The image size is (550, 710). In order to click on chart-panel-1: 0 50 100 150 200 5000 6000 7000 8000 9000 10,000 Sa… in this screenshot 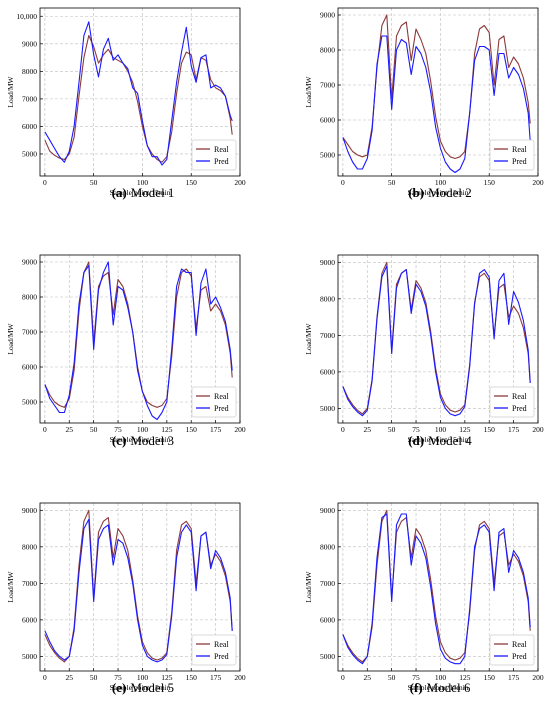, I will do `click(126, 103)`.